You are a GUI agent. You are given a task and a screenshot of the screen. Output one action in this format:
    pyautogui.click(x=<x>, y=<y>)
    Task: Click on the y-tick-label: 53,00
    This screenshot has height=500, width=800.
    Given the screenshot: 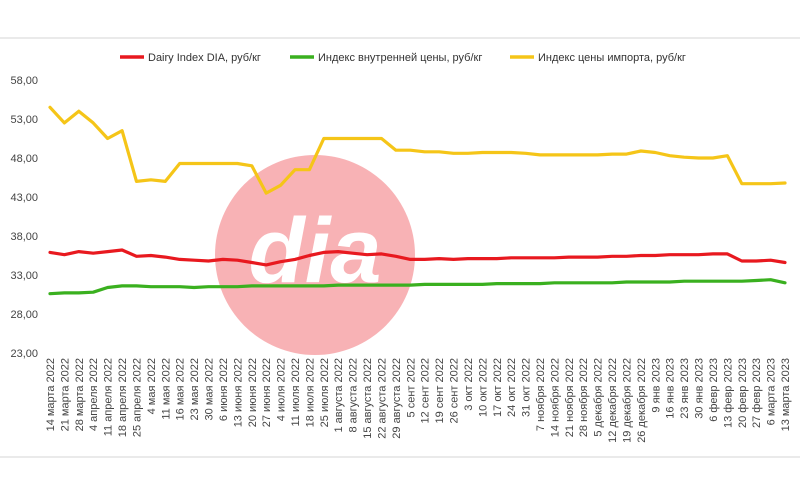 What is the action you would take?
    pyautogui.click(x=24, y=120)
    